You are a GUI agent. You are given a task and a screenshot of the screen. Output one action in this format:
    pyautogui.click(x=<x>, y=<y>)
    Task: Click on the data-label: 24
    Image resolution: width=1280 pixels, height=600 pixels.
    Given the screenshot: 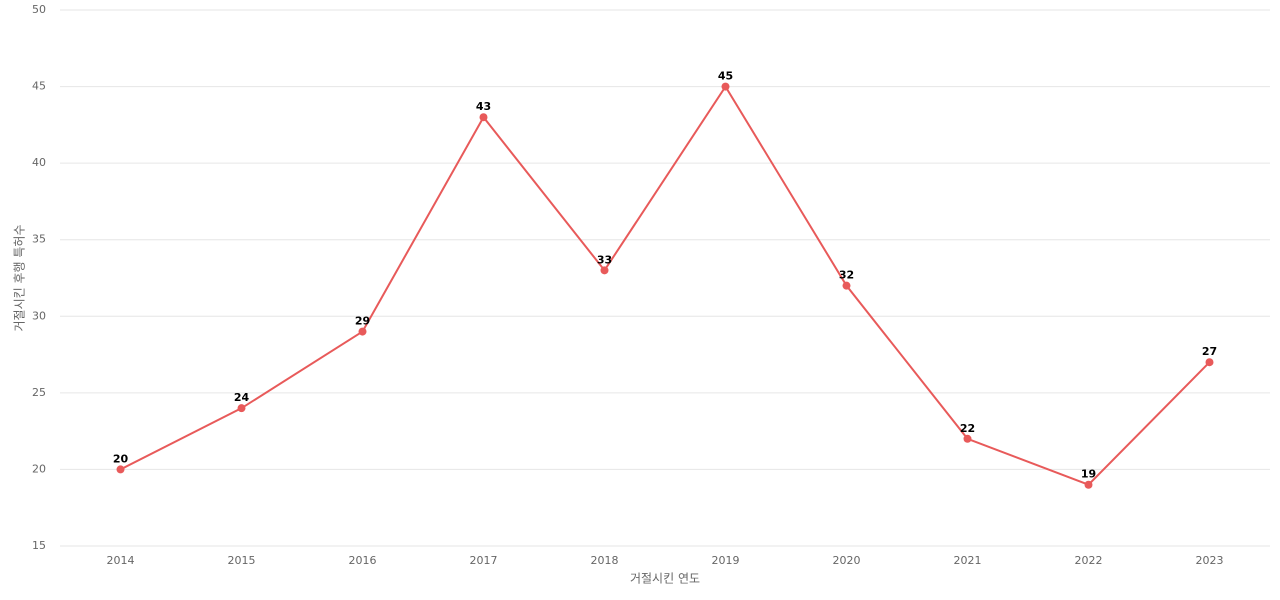 What is the action you would take?
    pyautogui.click(x=242, y=397)
    